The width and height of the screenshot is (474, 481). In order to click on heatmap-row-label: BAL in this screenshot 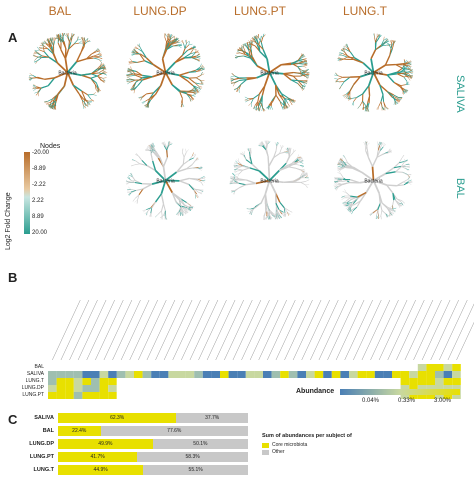, I will do `click(39, 367)`.